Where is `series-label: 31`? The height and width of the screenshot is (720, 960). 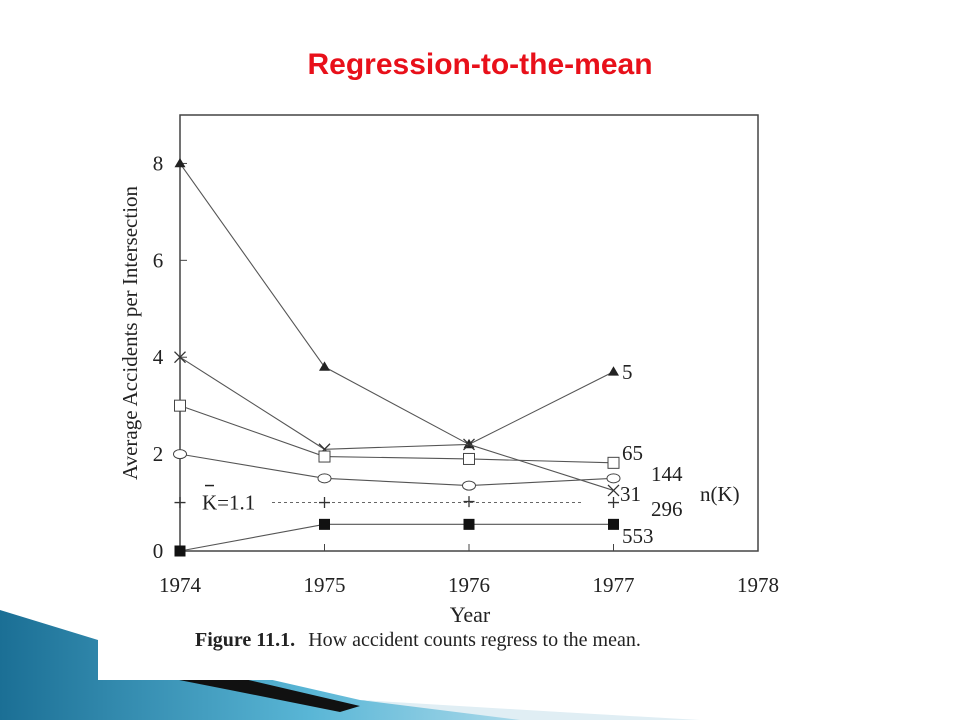
series-label: 31 is located at coordinates (630, 494).